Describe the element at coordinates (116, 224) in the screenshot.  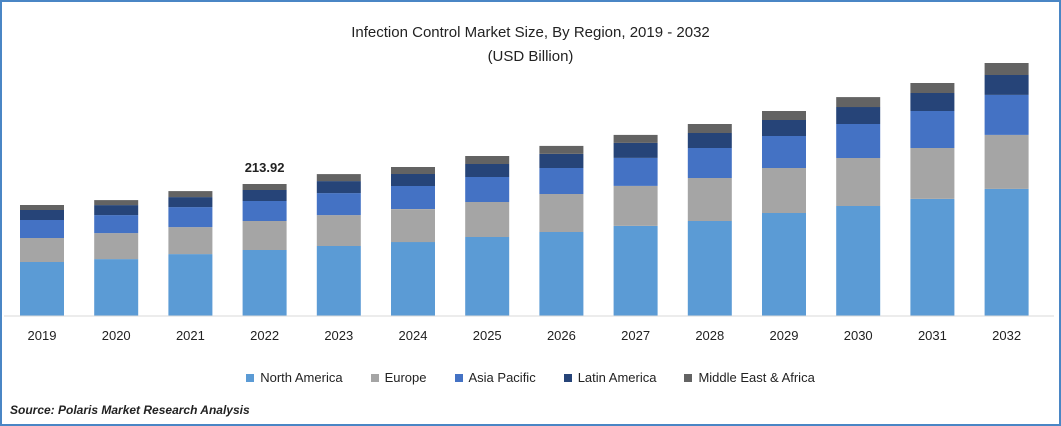
I see `bar-segment-asia-pacific-2020` at that location.